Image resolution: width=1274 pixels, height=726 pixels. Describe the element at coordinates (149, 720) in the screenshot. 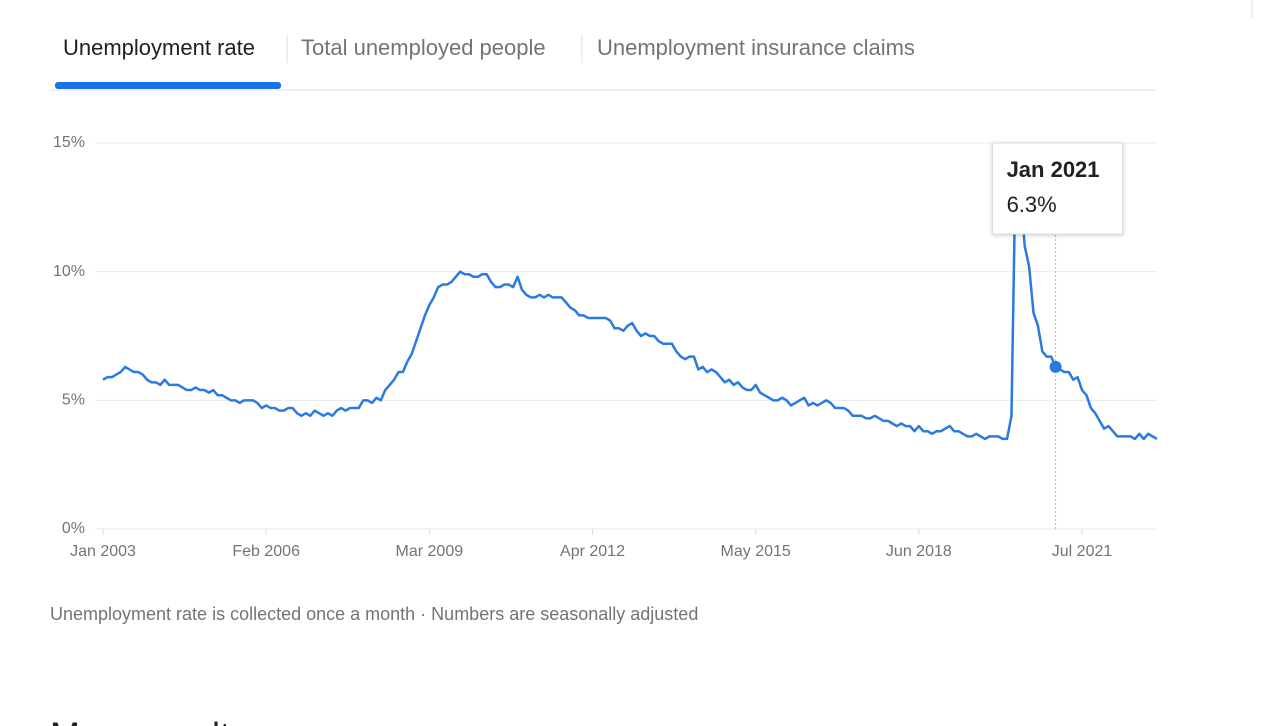

I see `section-heading: More results` at that location.